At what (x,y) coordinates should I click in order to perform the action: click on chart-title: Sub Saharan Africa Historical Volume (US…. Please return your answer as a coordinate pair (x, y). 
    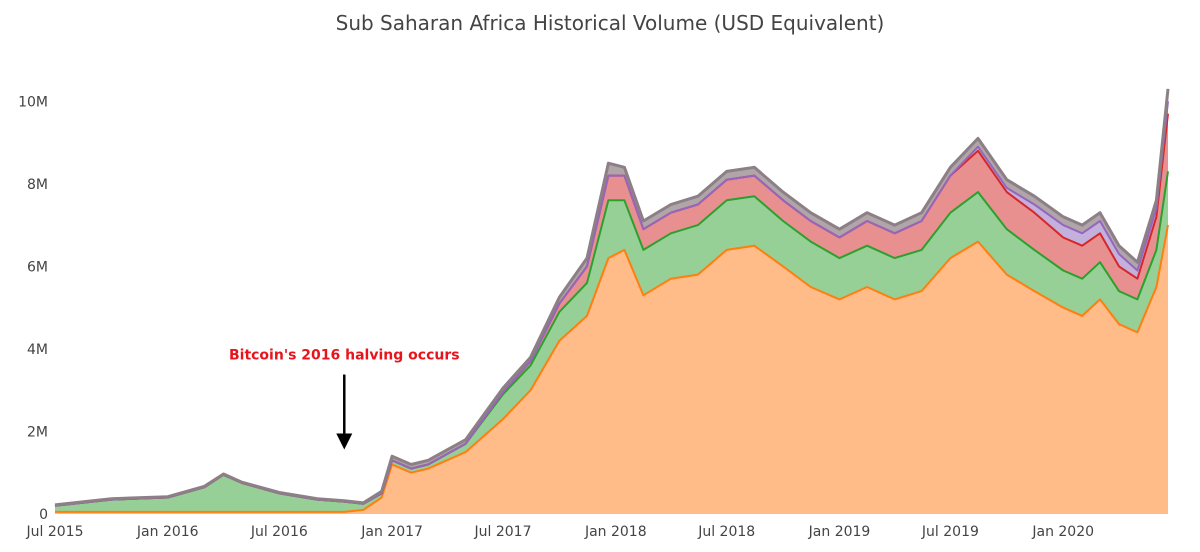
    Looking at the image, I should click on (610, 23).